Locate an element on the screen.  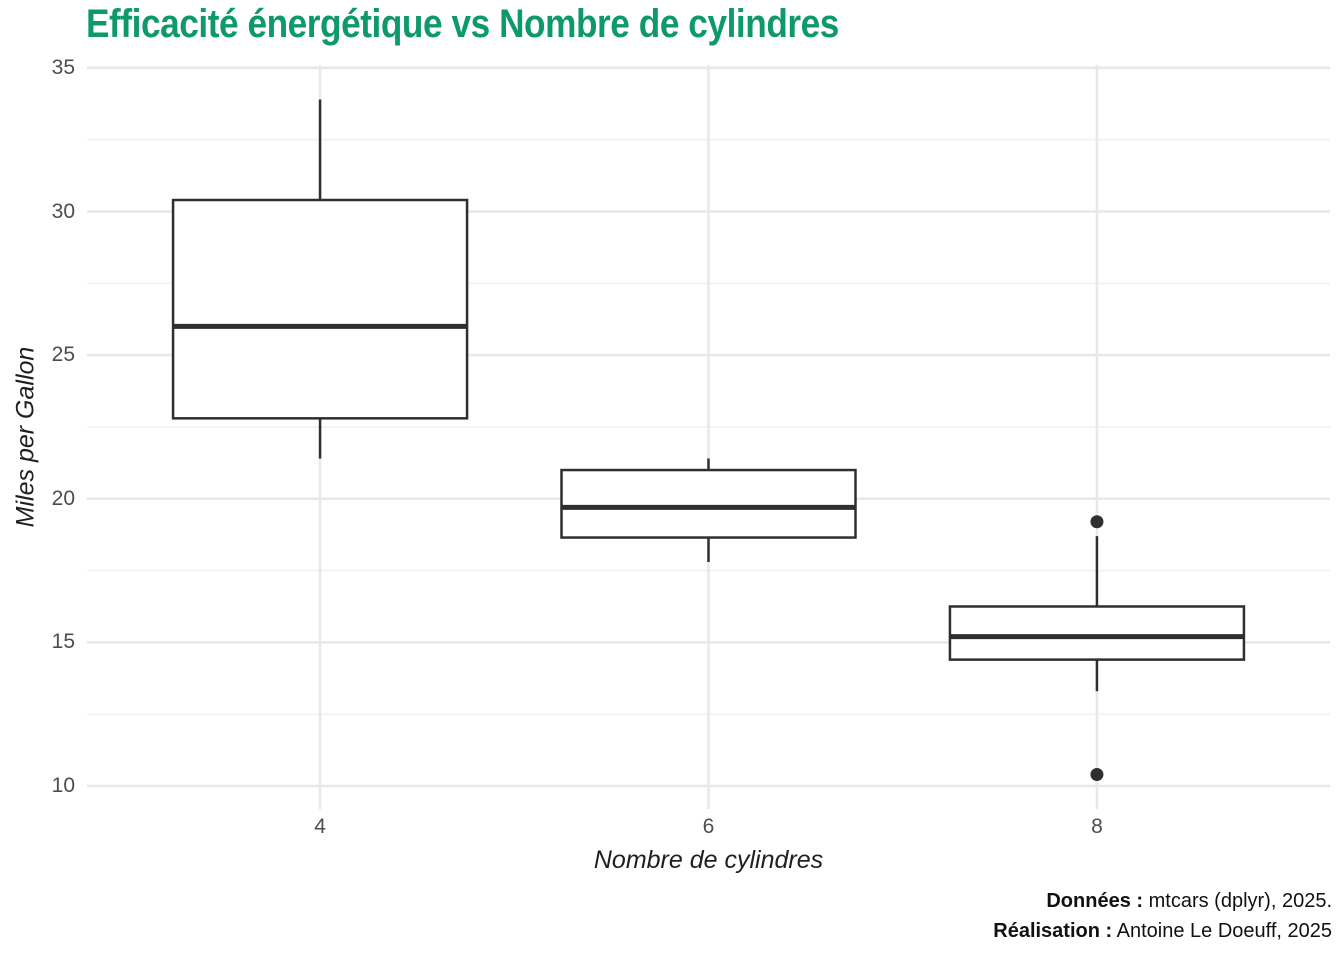
y-tick-label: 35 is located at coordinates (63, 67).